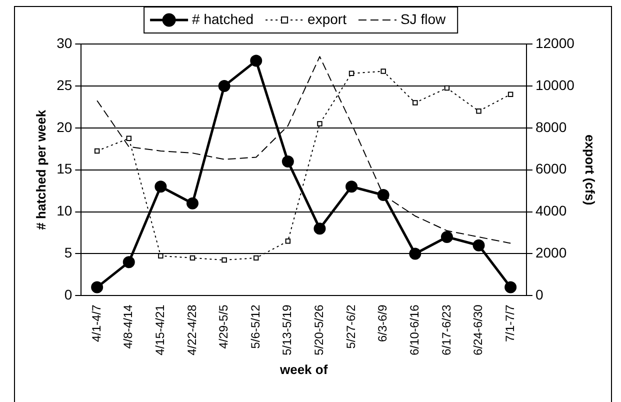 This screenshot has height=402, width=621. Describe the element at coordinates (446, 330) in the screenshot. I see `x-tick-label: 6/17-6/23` at that location.